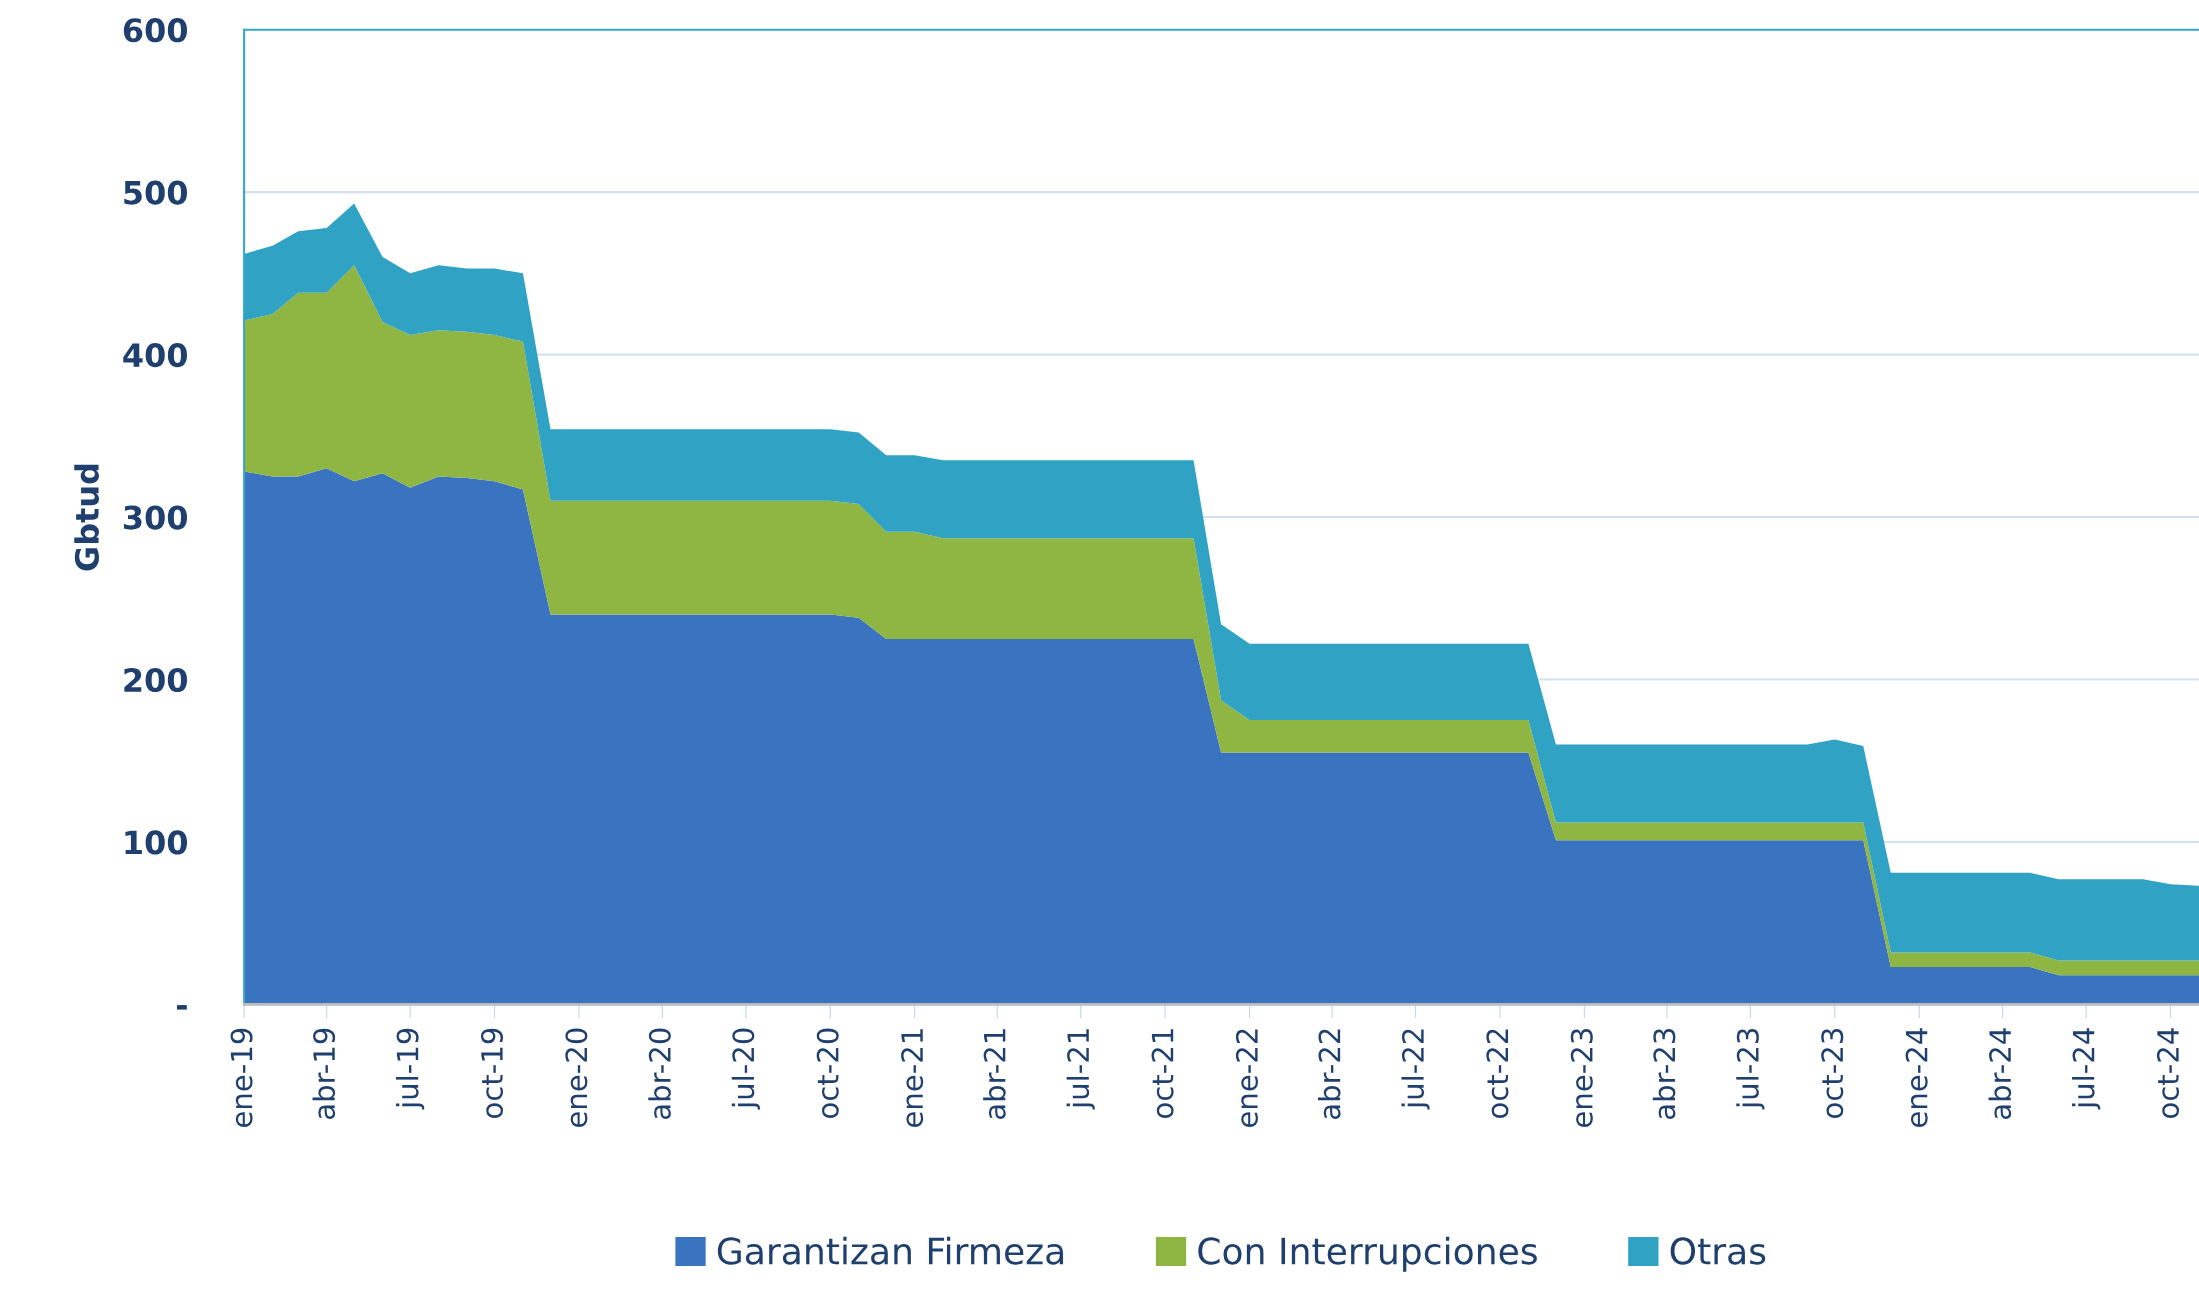 The image size is (2199, 1291). I want to click on x-tick-label: abr-24, so click(2000, 1074).